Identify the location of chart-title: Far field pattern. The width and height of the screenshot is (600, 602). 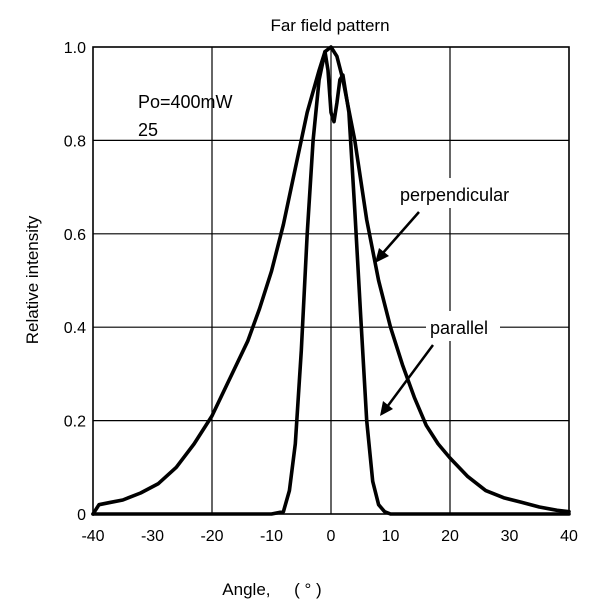
(329, 25).